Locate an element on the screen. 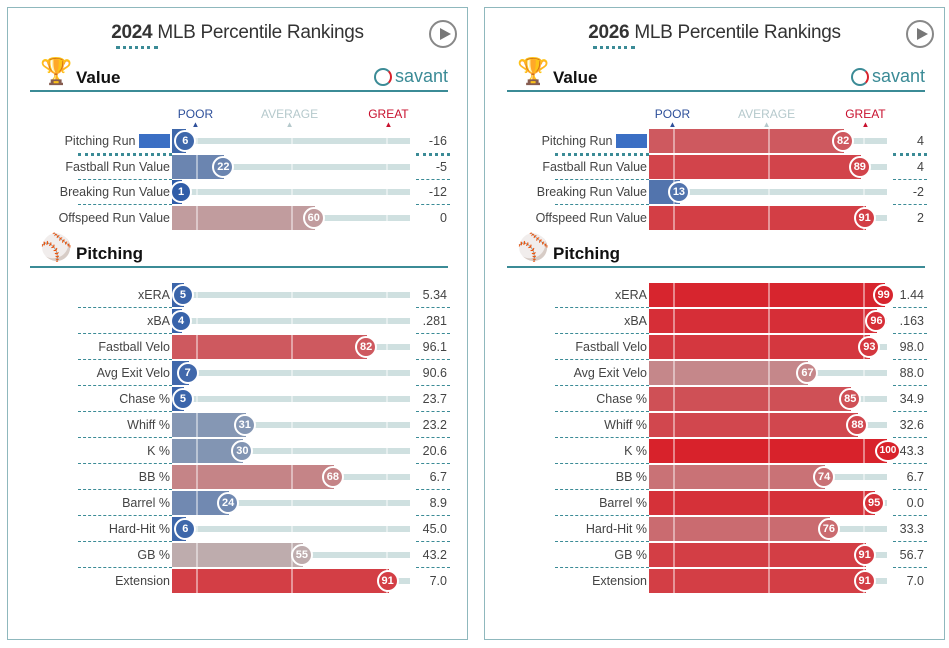 This screenshot has height=648, width=949. metric-row: Offspeed Run Value 91 2 is located at coordinates (714, 218).